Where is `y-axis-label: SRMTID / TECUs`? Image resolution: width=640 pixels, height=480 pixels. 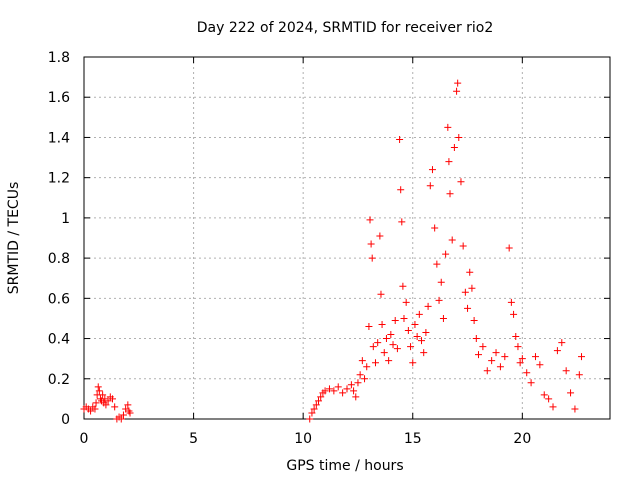 y-axis-label: SRMTID / TECUs is located at coordinates (14, 238).